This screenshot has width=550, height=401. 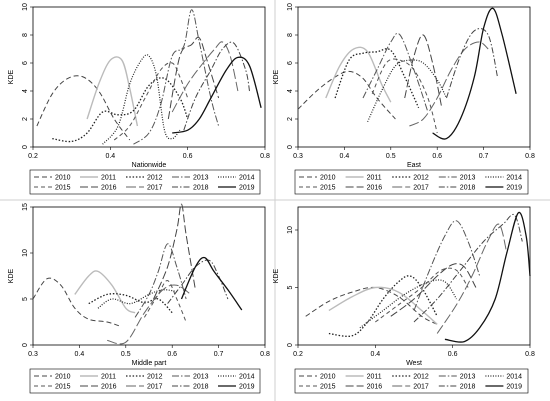 I want to click on x-axis-label: Nationwide, so click(x=149, y=165).